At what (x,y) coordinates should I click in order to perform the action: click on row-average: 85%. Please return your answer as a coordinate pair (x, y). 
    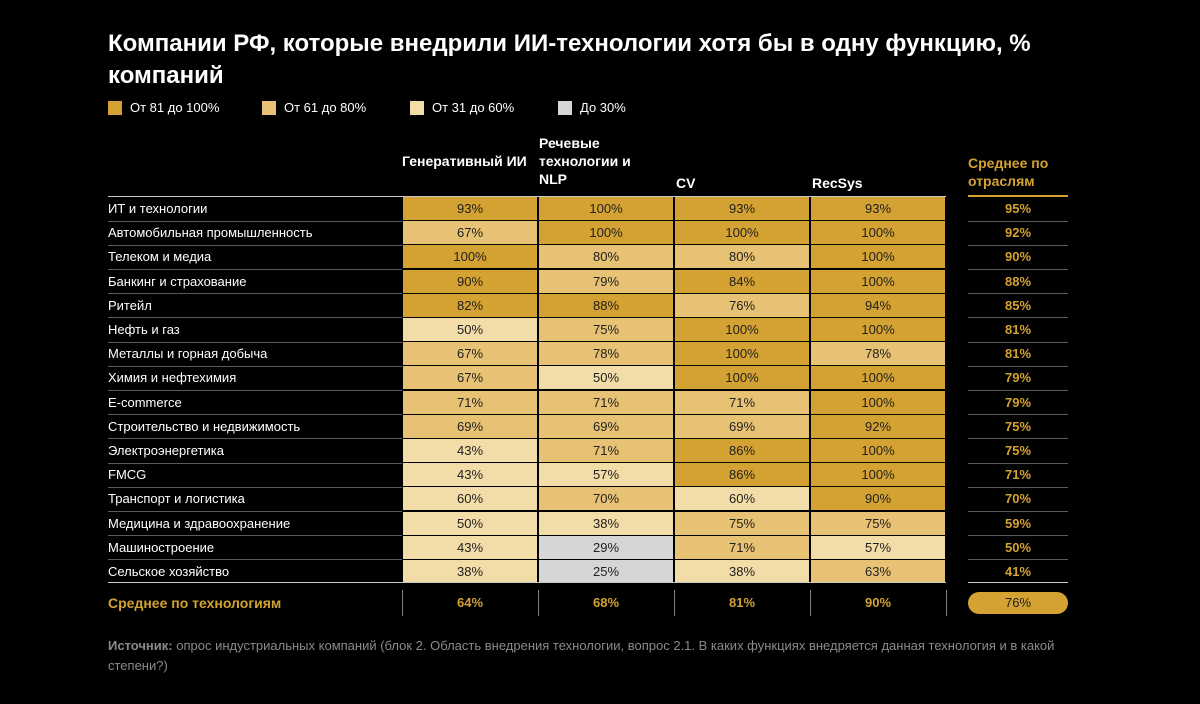
    Looking at the image, I should click on (1018, 305).